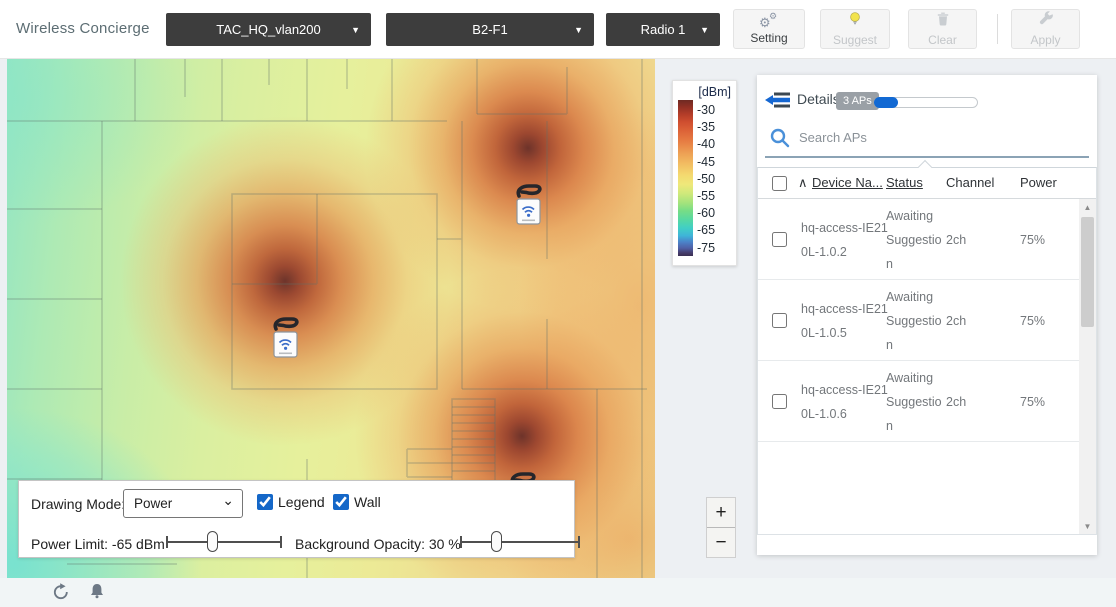 This screenshot has width=1116, height=607. Describe the element at coordinates (286, 348) in the screenshot. I see `wifi-icon` at that location.